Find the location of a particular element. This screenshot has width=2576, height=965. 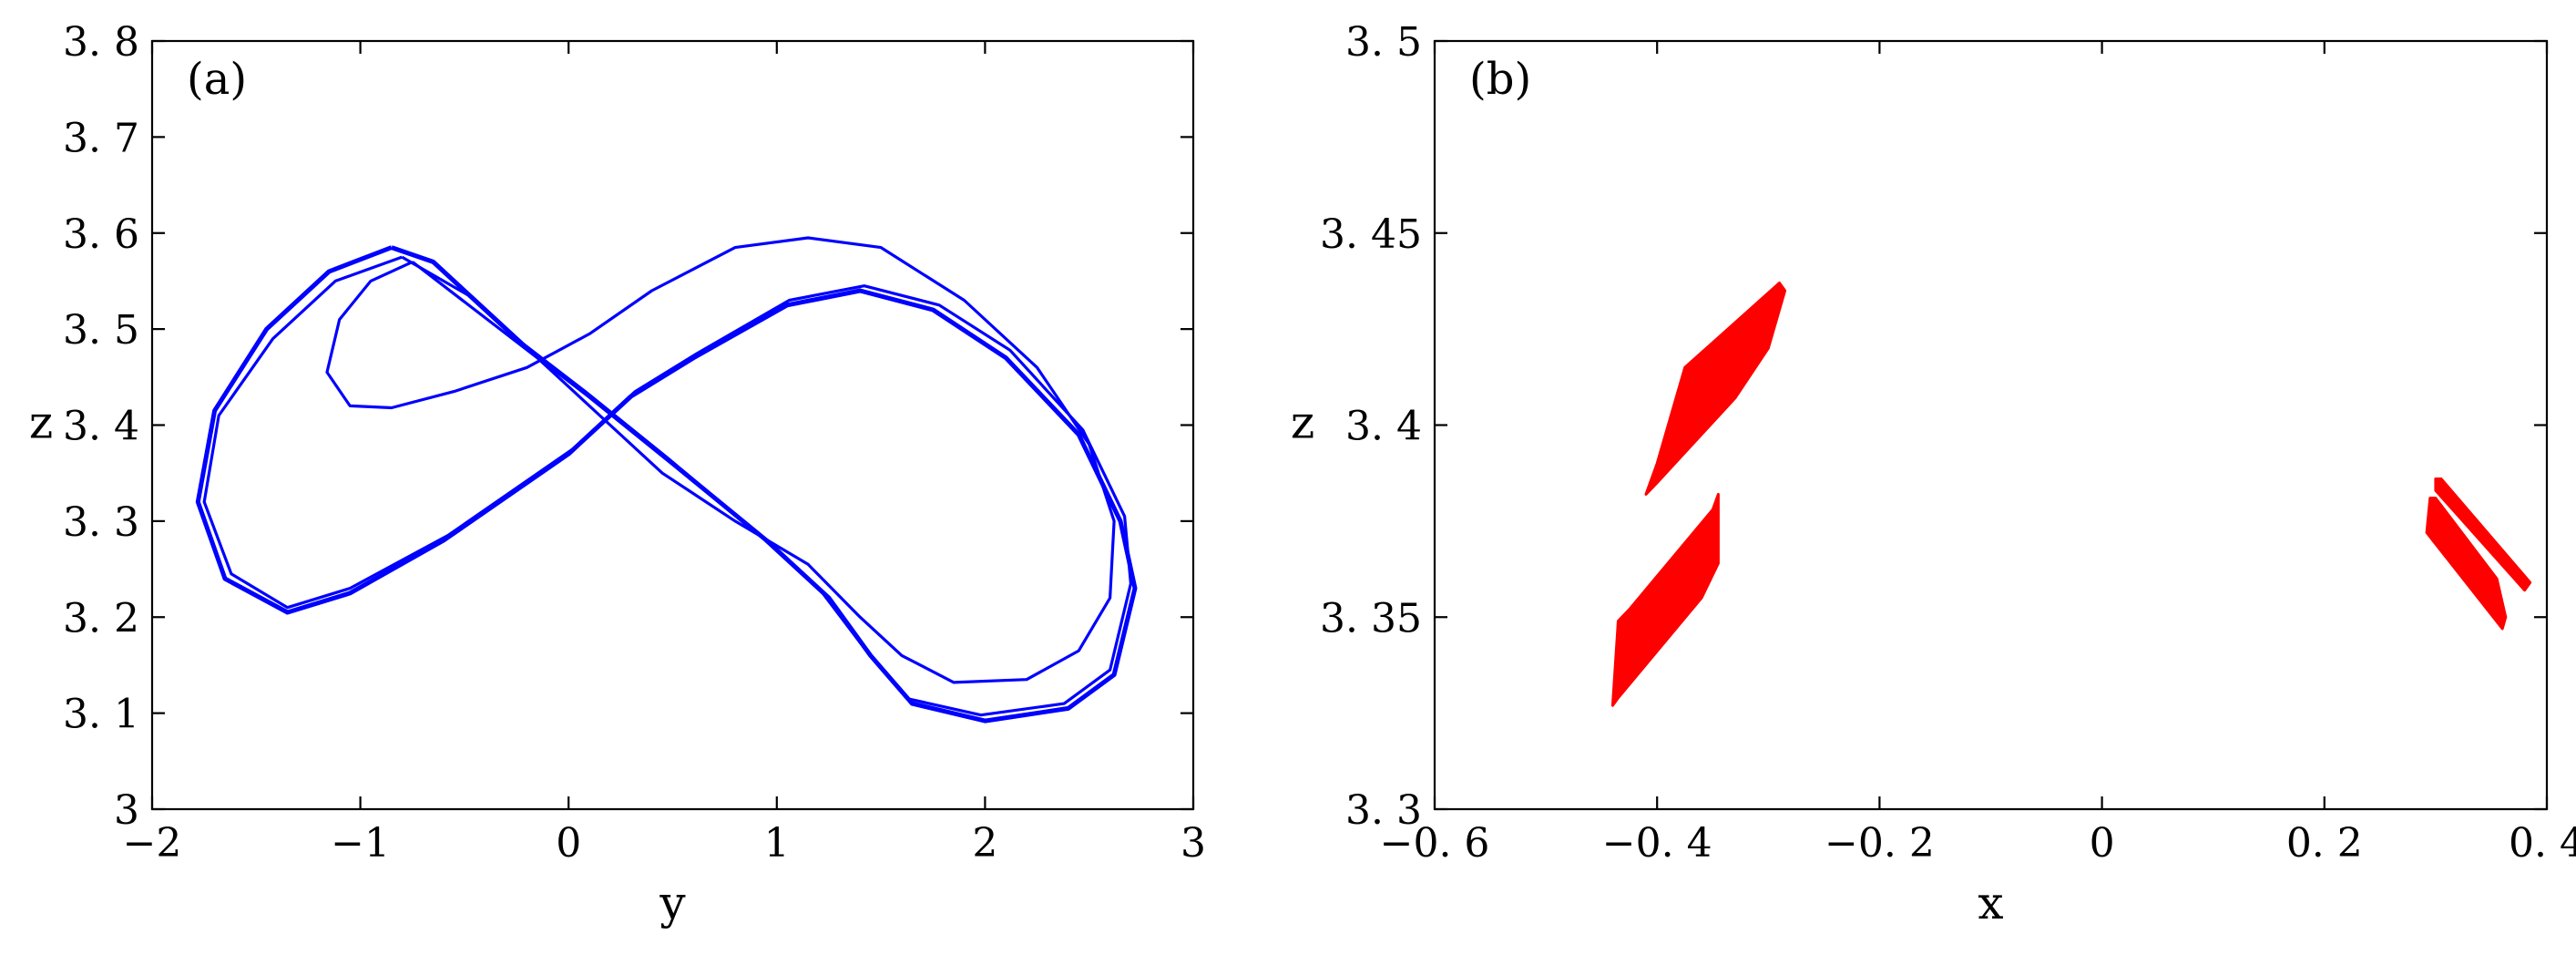

y-tick-label: 3. 35 is located at coordinates (1371, 618).